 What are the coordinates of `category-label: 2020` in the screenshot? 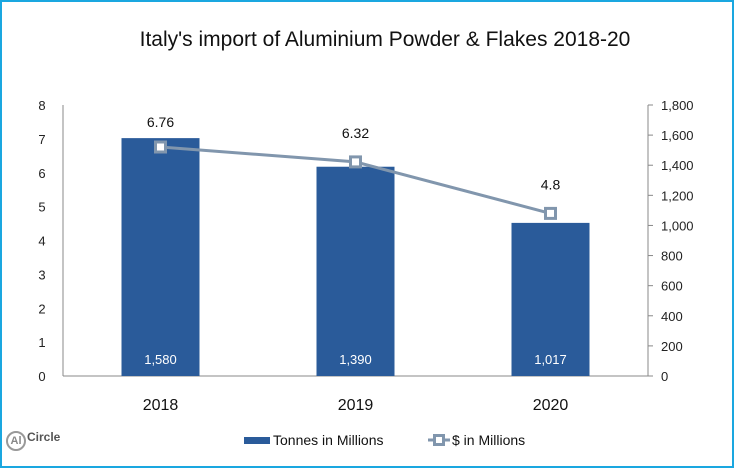 It's located at (551, 405).